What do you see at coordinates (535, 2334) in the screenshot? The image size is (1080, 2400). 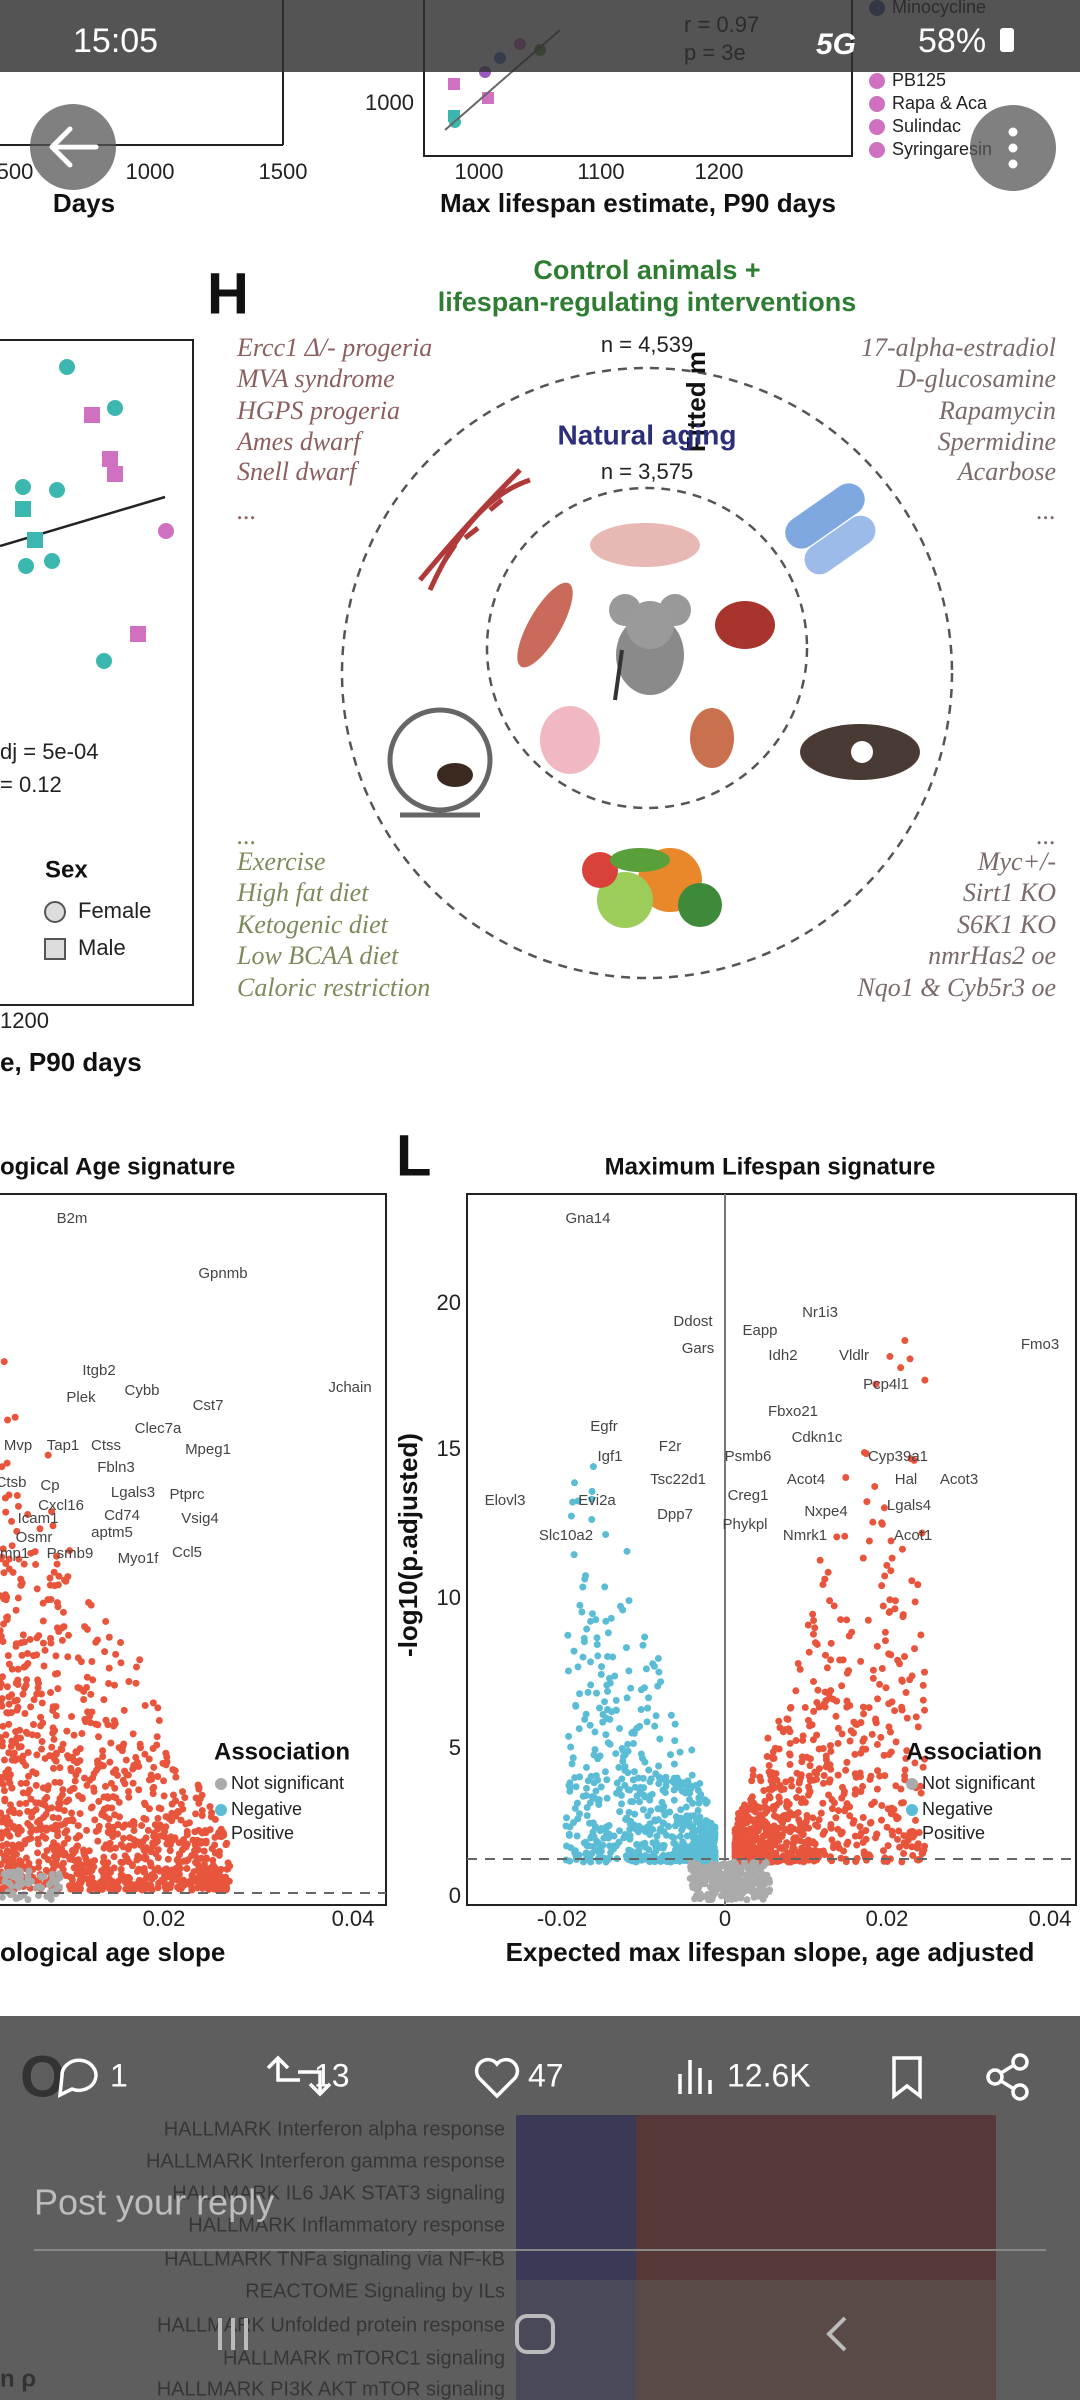 I see `home-button` at bounding box center [535, 2334].